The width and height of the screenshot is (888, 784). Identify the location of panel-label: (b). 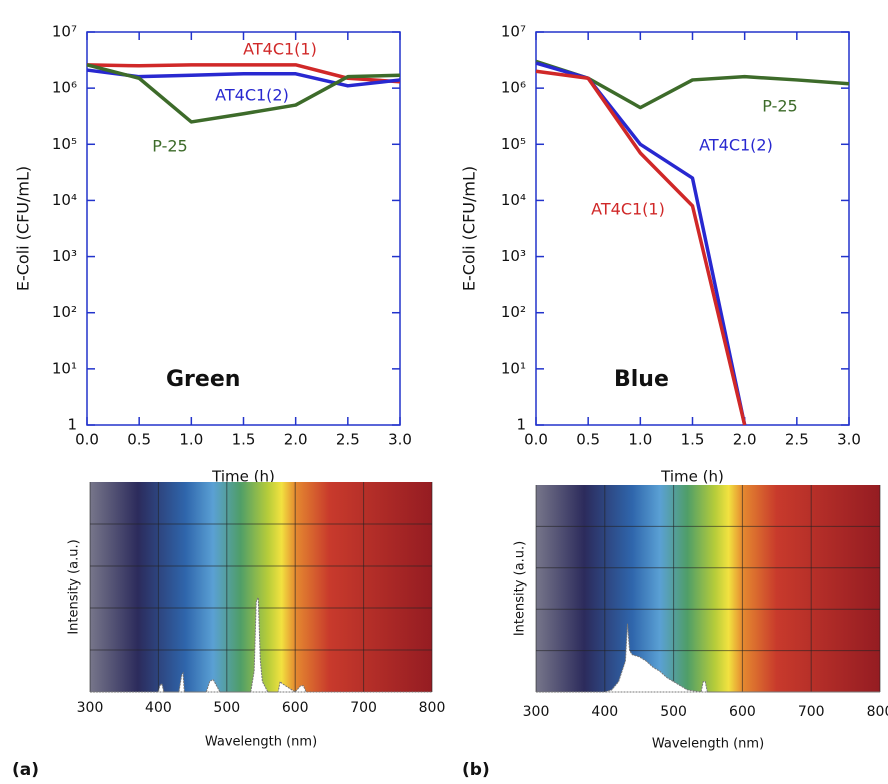
(476, 770).